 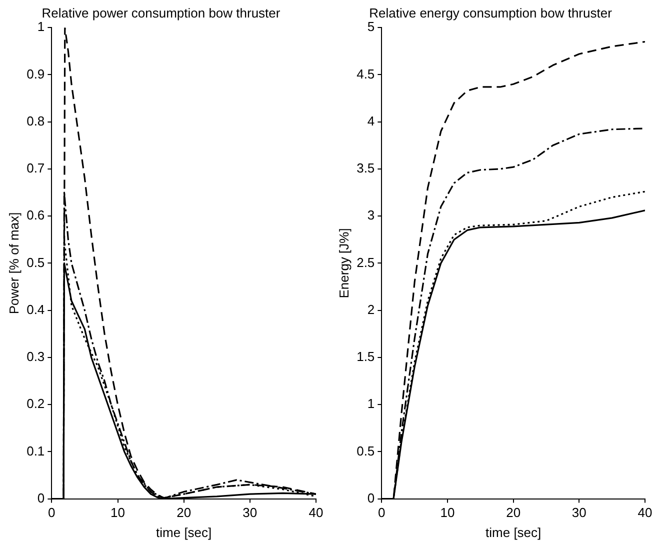 I want to click on y-tick-label: 0.1, so click(x=35, y=450).